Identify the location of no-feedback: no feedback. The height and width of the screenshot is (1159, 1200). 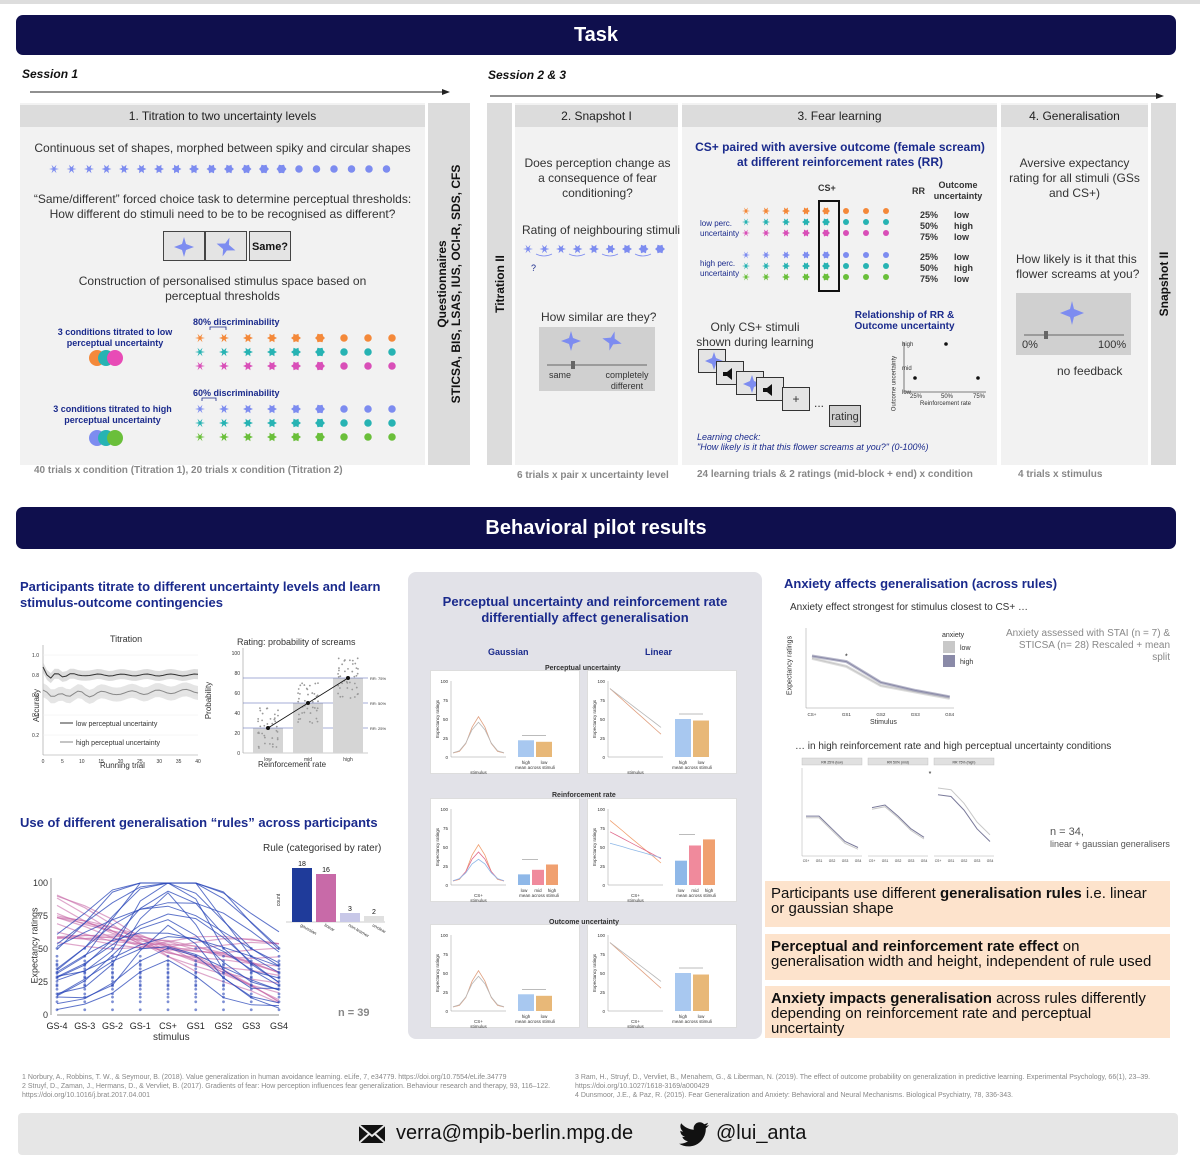
(1090, 371).